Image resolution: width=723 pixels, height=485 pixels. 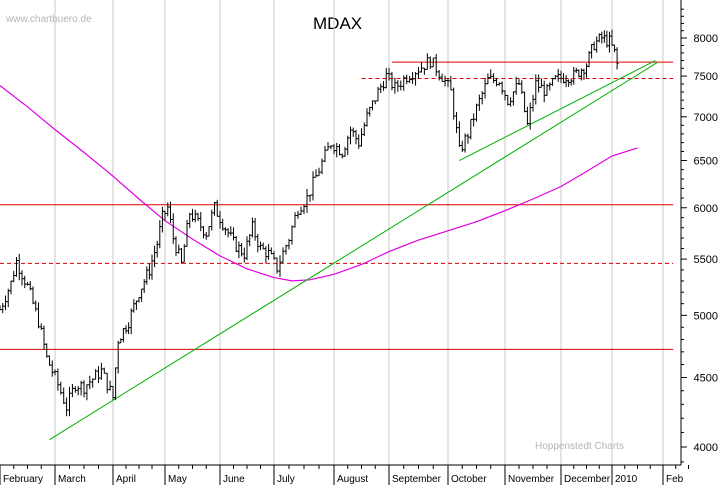 What do you see at coordinates (531, 479) in the screenshot?
I see `x-month-label: November` at bounding box center [531, 479].